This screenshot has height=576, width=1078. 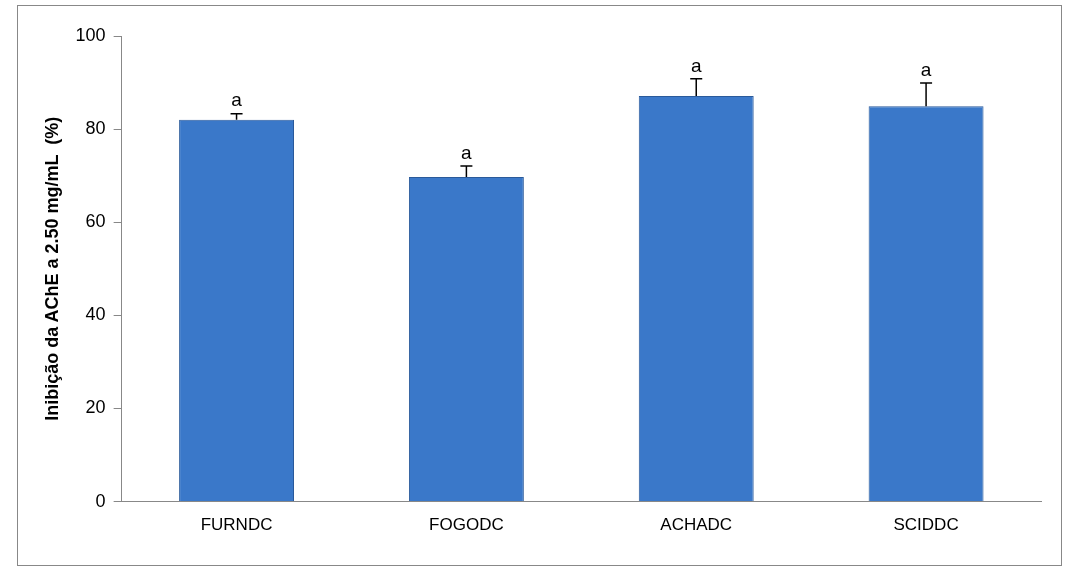 What do you see at coordinates (95, 221) in the screenshot?
I see `y-tick-label: 60` at bounding box center [95, 221].